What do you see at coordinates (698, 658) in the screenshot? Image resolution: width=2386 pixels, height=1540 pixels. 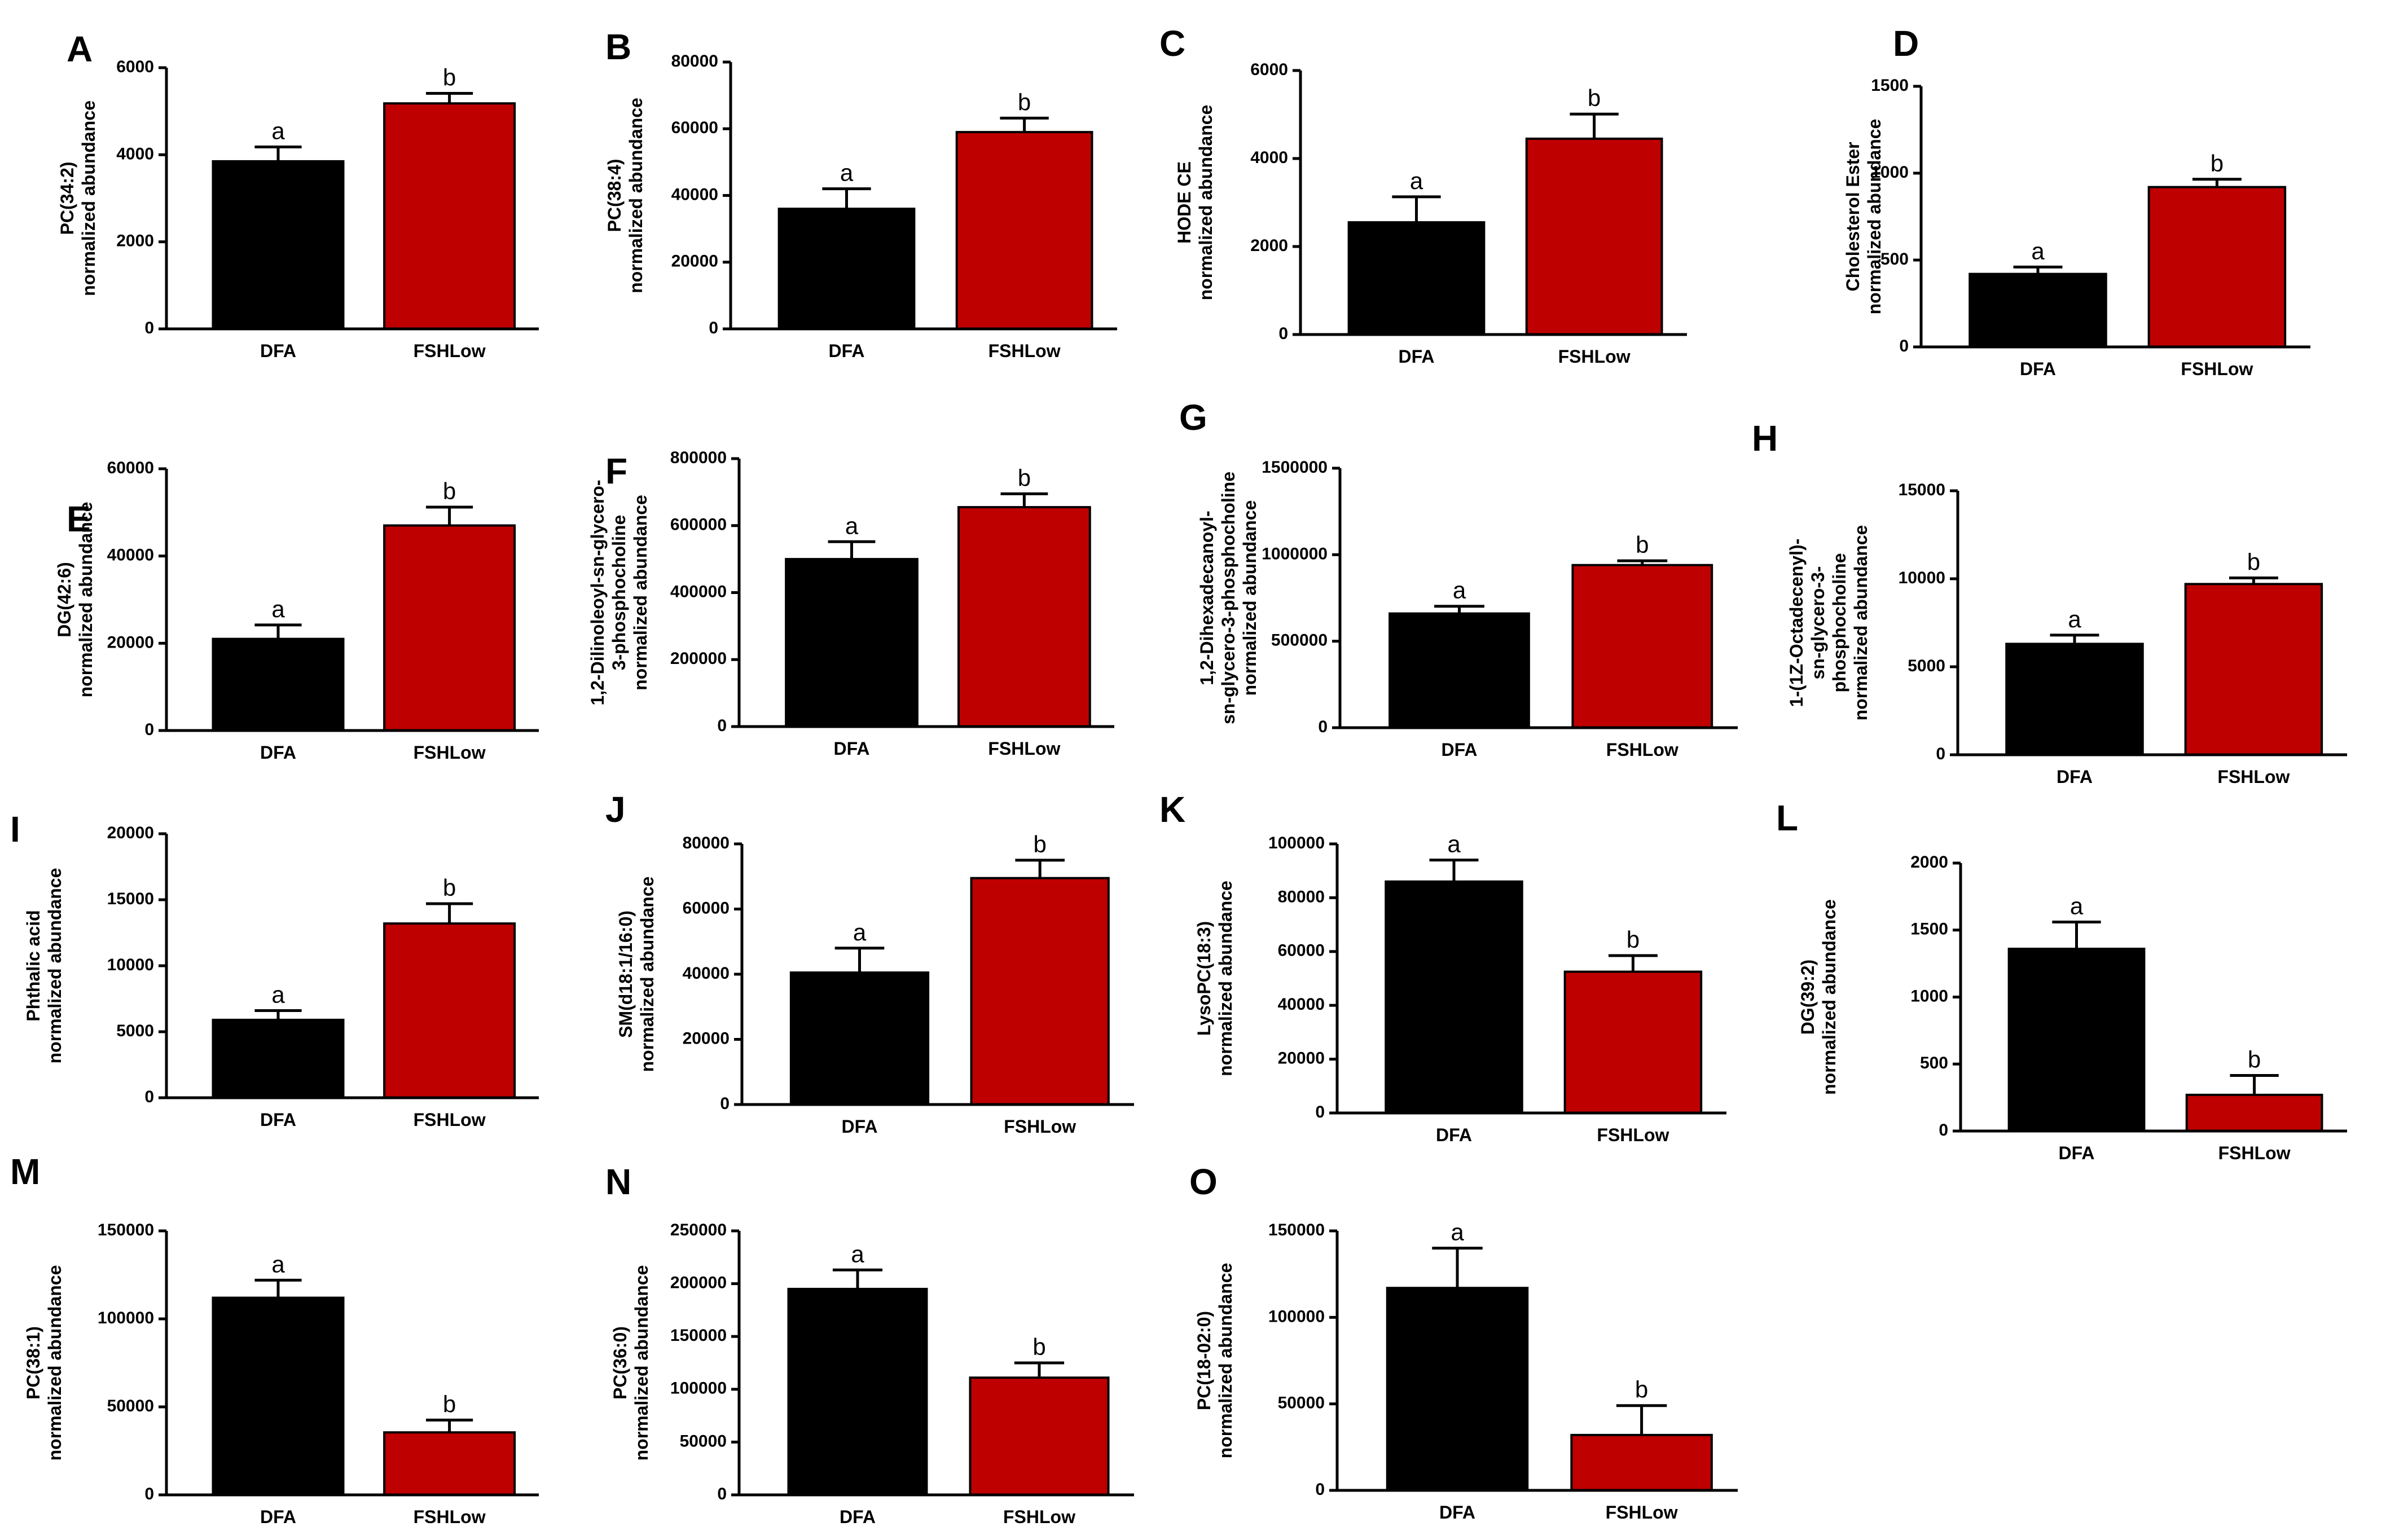 I see `y-tick-label: 200000` at bounding box center [698, 658].